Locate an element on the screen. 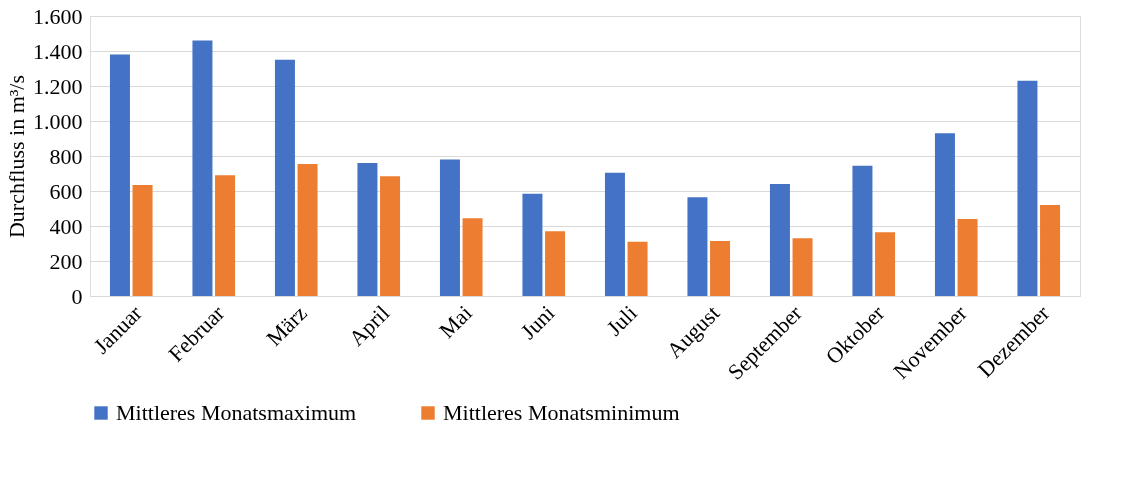 The height and width of the screenshot is (488, 1140). legend-label: Mittleres Monatsmaximum is located at coordinates (236, 412).